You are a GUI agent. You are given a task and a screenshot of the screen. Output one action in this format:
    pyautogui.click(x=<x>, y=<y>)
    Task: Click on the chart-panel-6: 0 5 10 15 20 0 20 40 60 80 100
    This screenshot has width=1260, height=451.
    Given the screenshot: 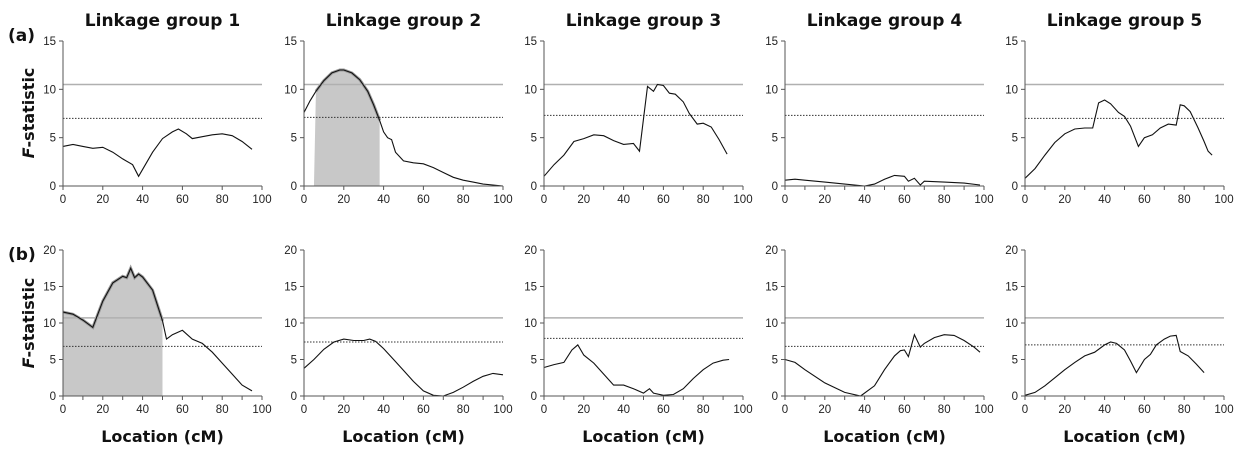 What is the action you would take?
    pyautogui.click(x=157, y=330)
    